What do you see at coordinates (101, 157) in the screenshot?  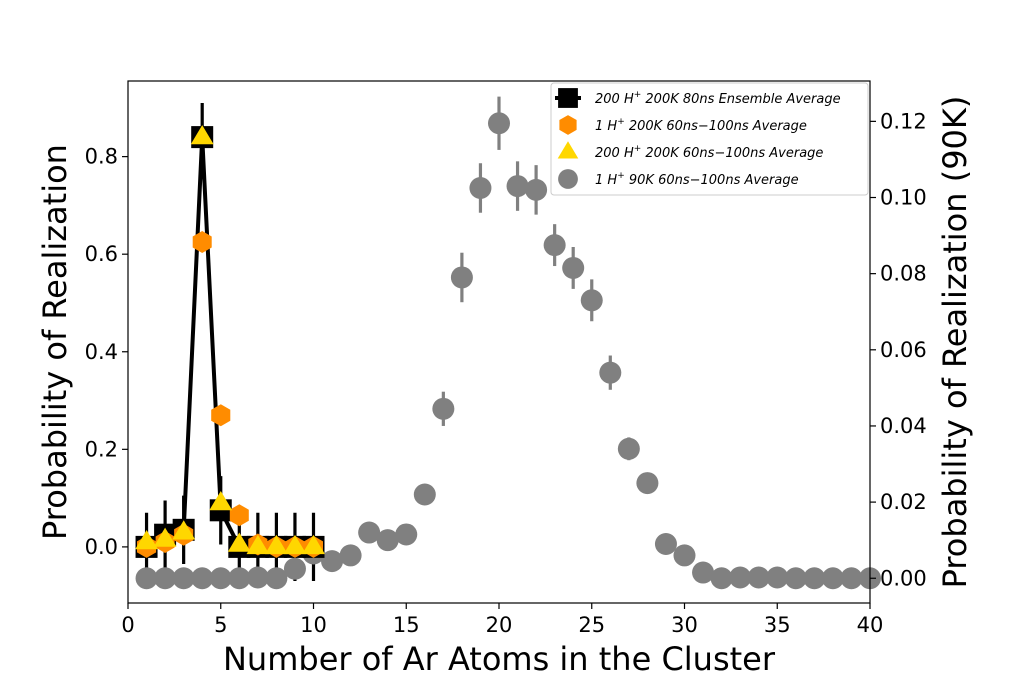 I see `y-left-tick-label: 0.8` at bounding box center [101, 157].